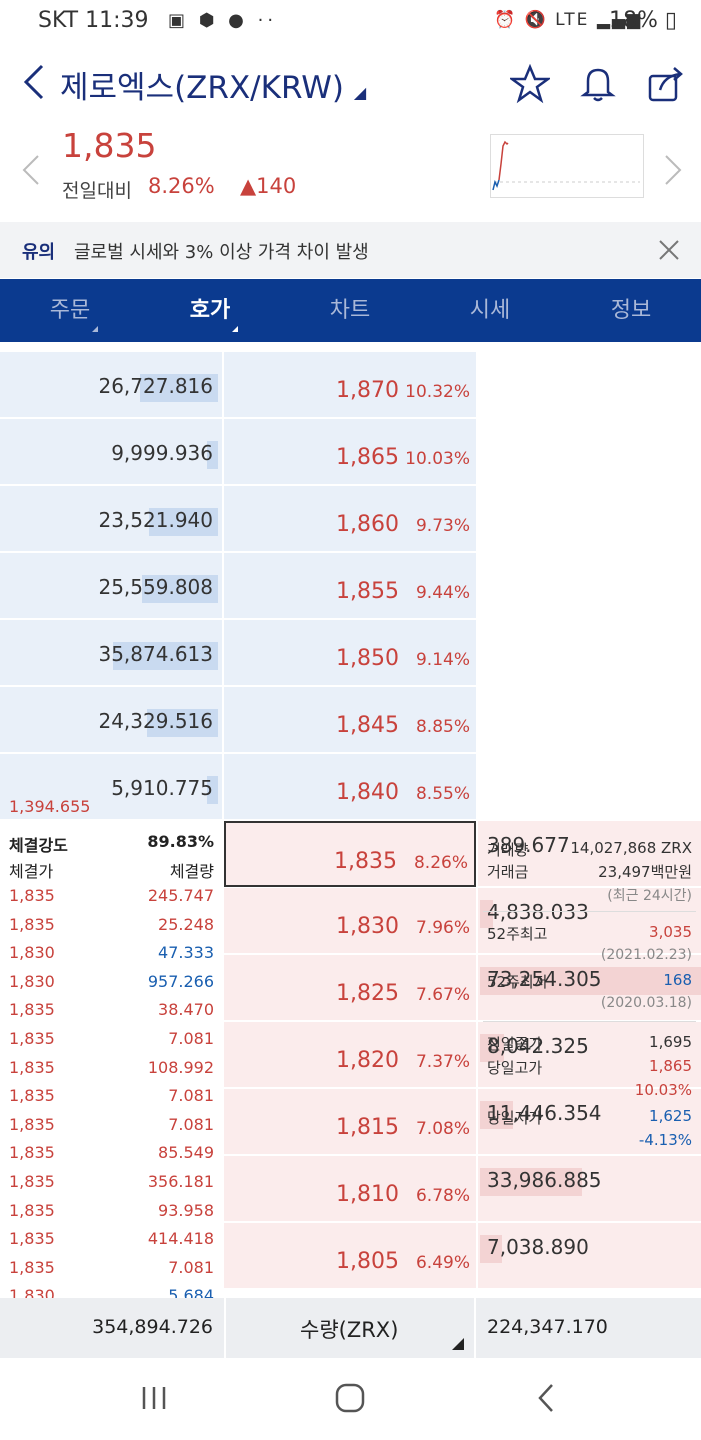  I want to click on ask-row: 23,521.940 1,860 9.73%, so click(350, 519).